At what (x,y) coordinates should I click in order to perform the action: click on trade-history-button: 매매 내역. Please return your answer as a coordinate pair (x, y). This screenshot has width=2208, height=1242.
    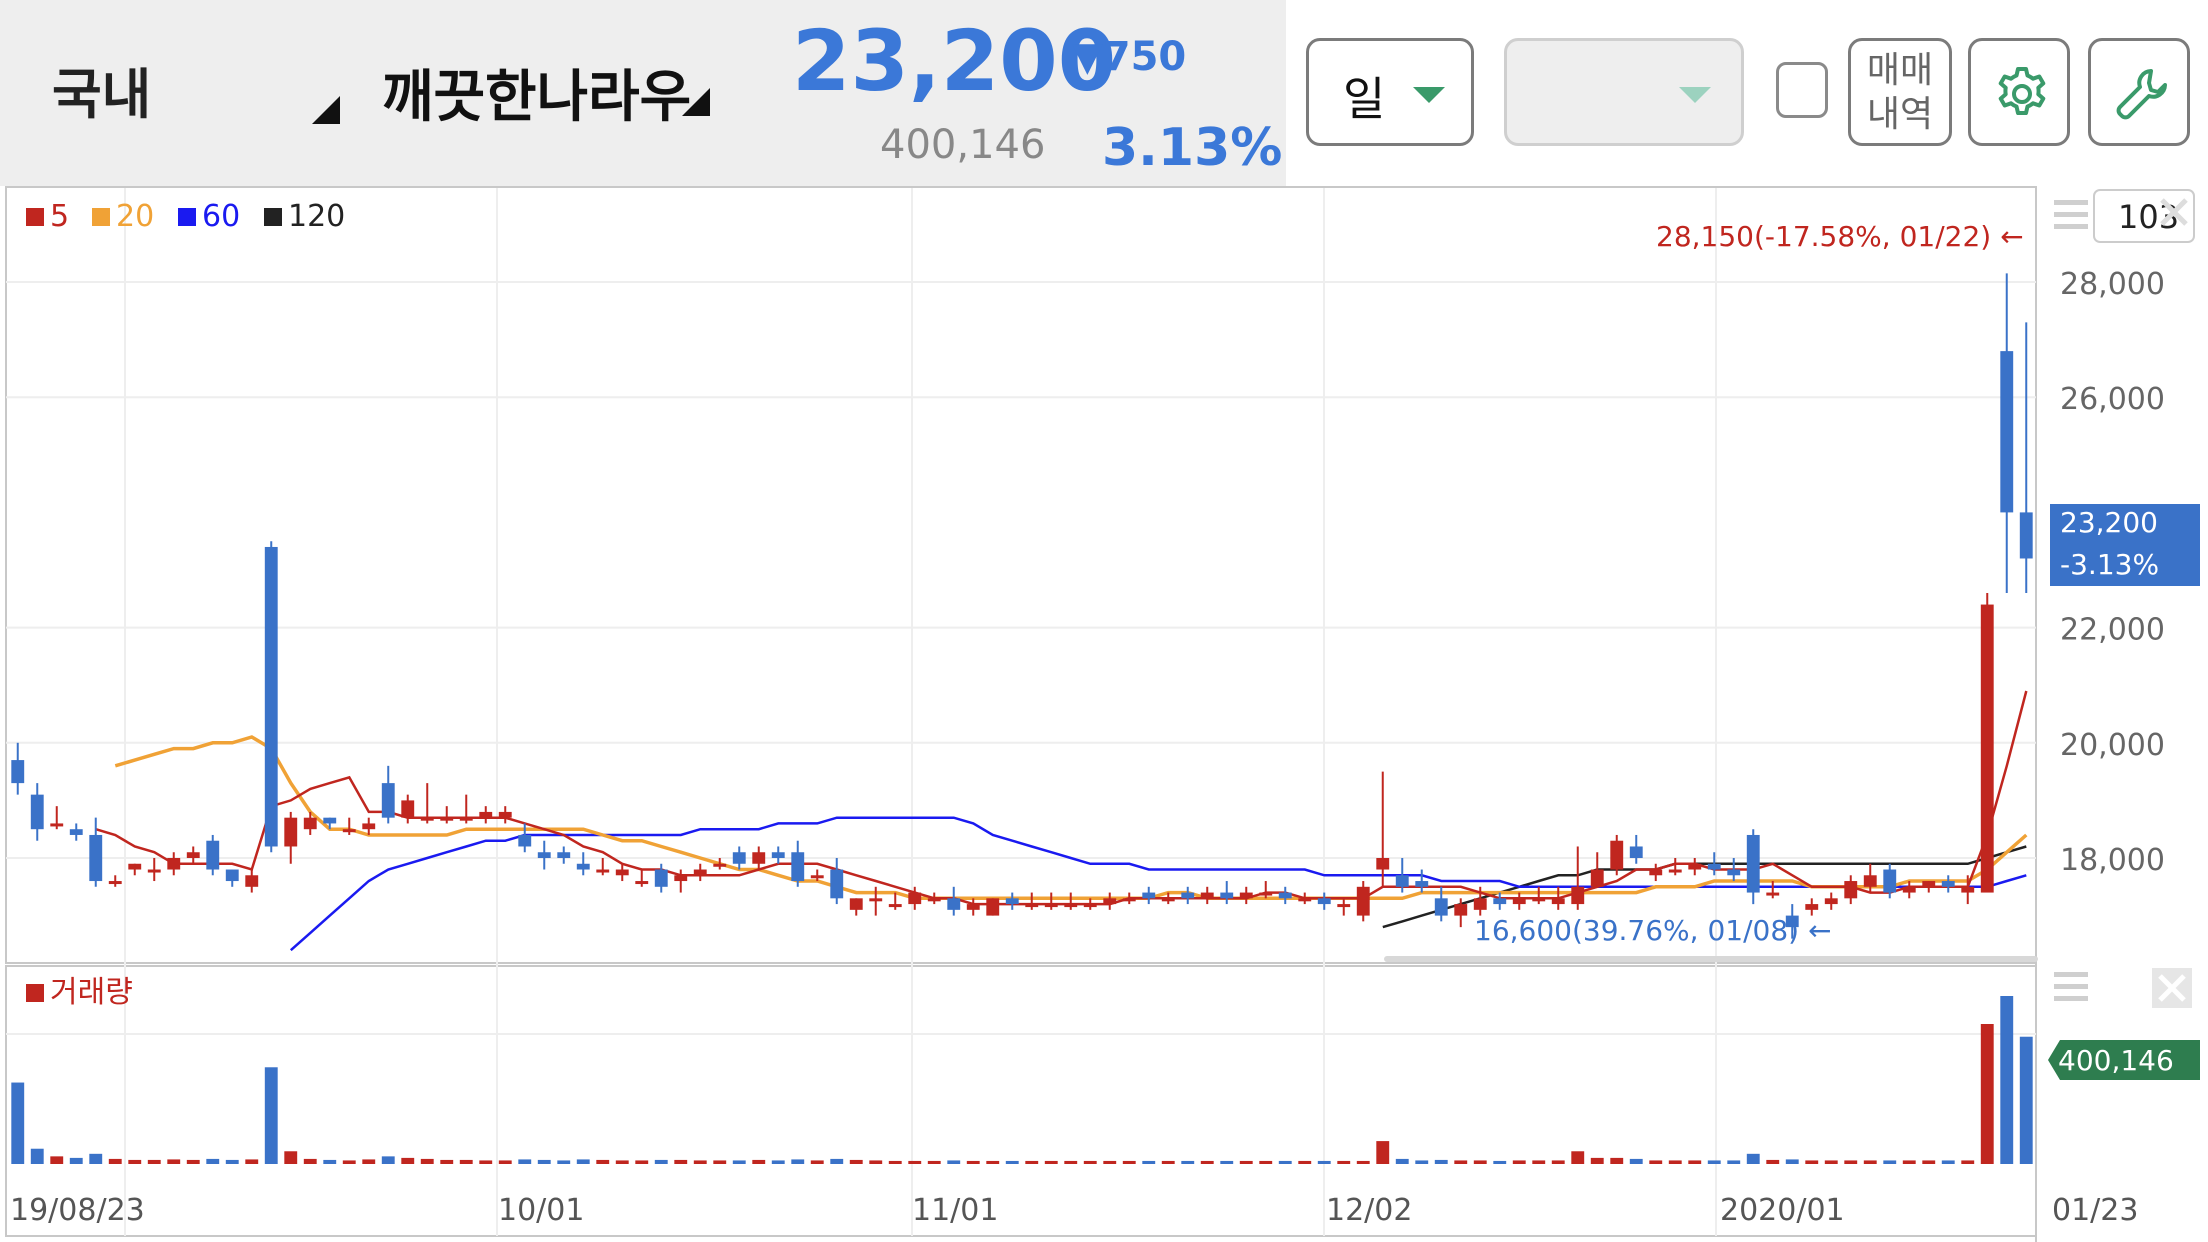
    Looking at the image, I should click on (1900, 92).